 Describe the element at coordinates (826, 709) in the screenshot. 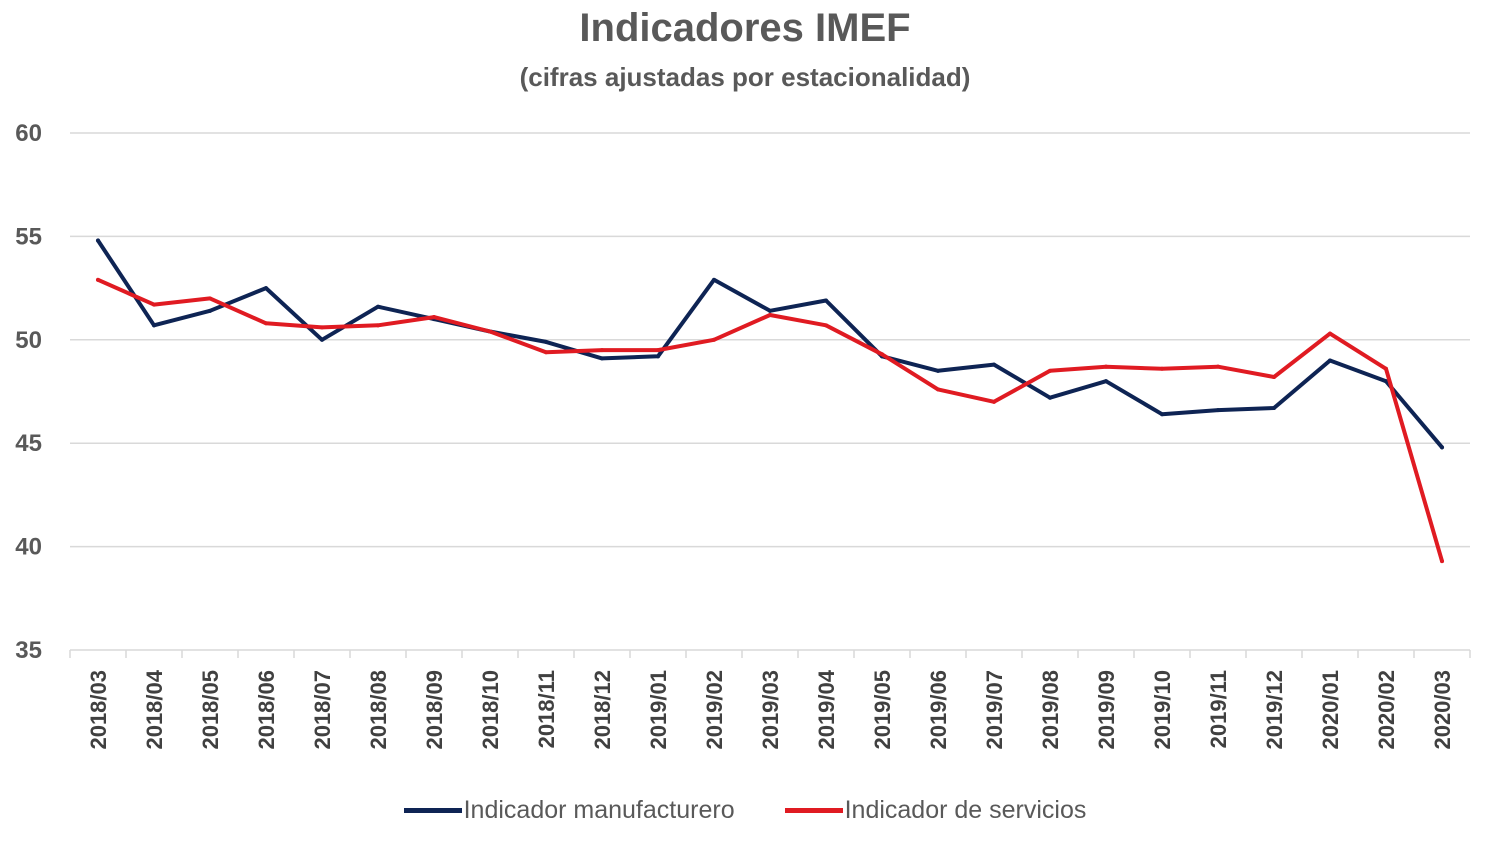

I see `x-tick-label-2019-04: 2019/04` at that location.